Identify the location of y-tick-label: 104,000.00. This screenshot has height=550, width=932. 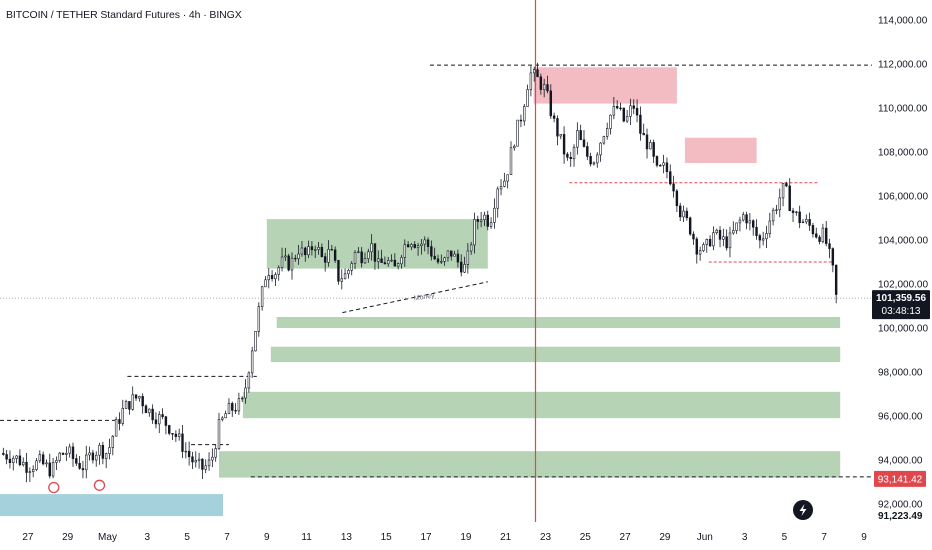
(903, 241).